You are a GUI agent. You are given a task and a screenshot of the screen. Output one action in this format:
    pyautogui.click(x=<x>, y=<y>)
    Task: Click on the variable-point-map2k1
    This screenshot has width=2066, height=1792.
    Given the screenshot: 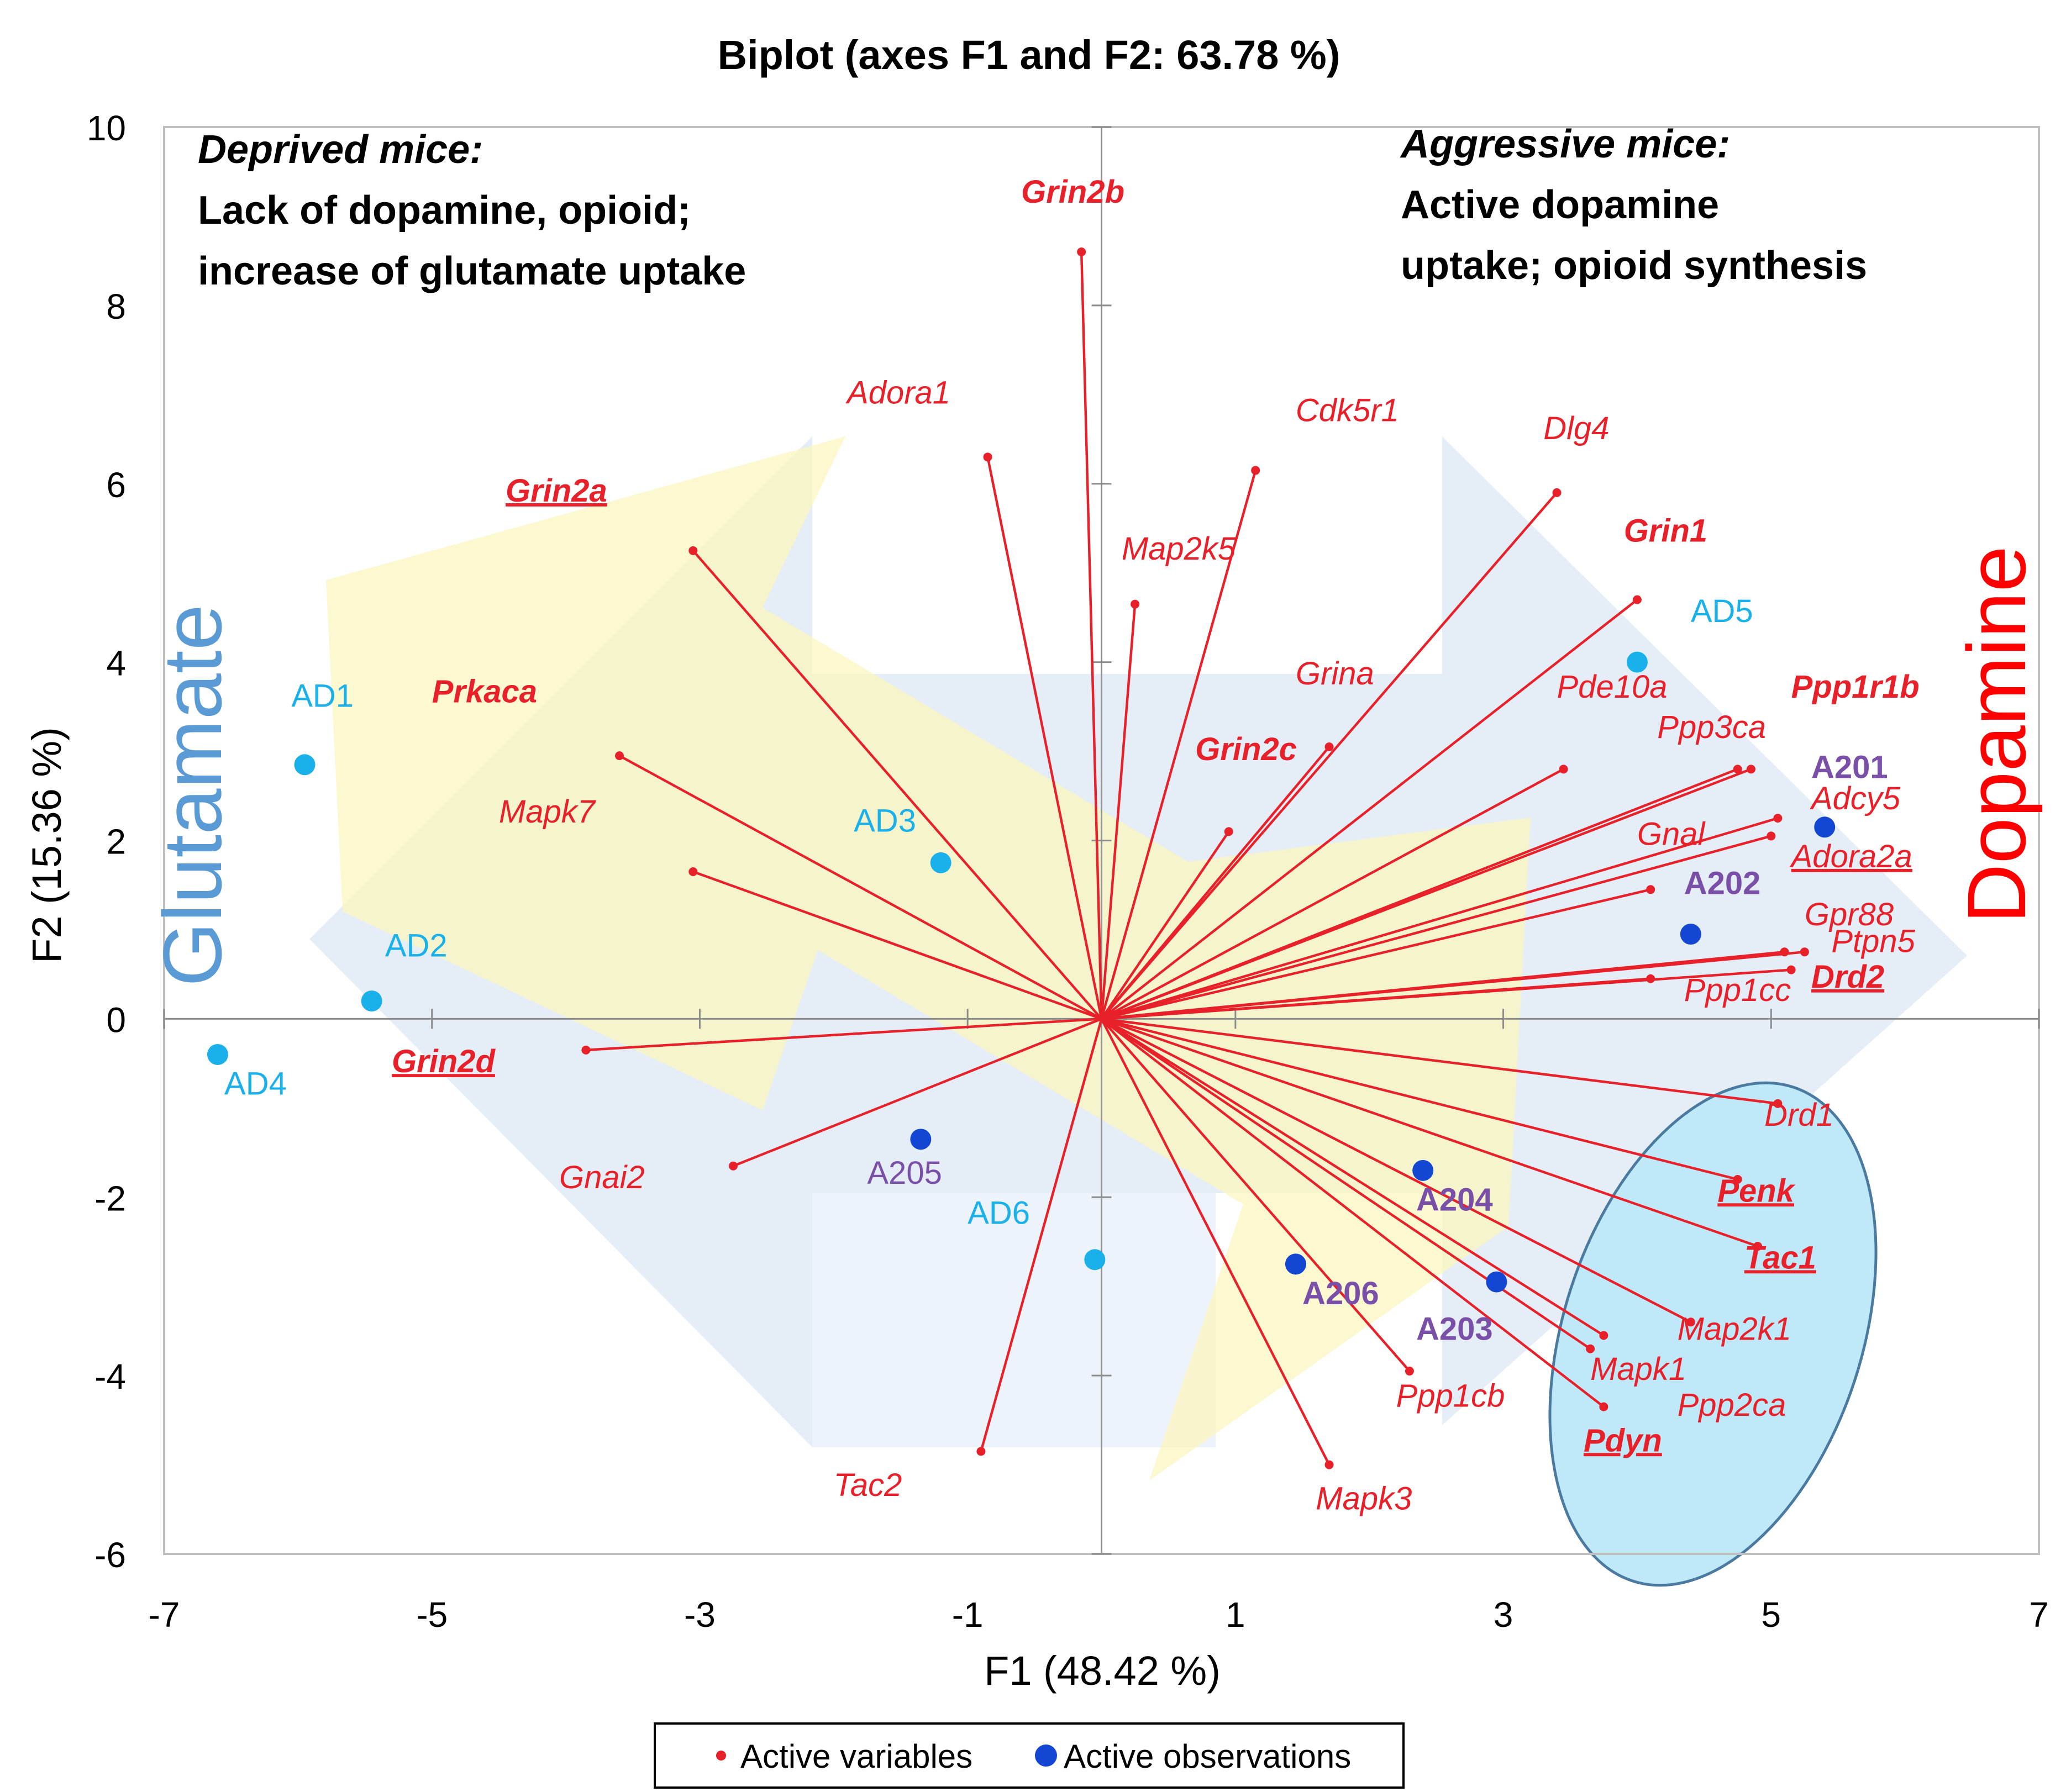 What is the action you would take?
    pyautogui.click(x=1691, y=1322)
    